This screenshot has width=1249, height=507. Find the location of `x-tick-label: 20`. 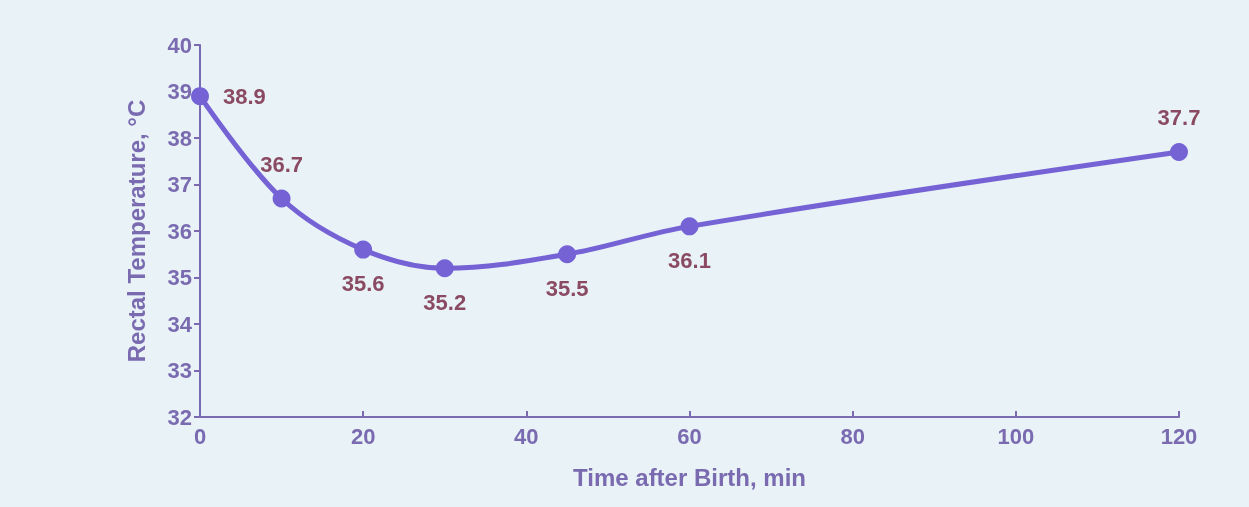

x-tick-label: 20 is located at coordinates (363, 436).